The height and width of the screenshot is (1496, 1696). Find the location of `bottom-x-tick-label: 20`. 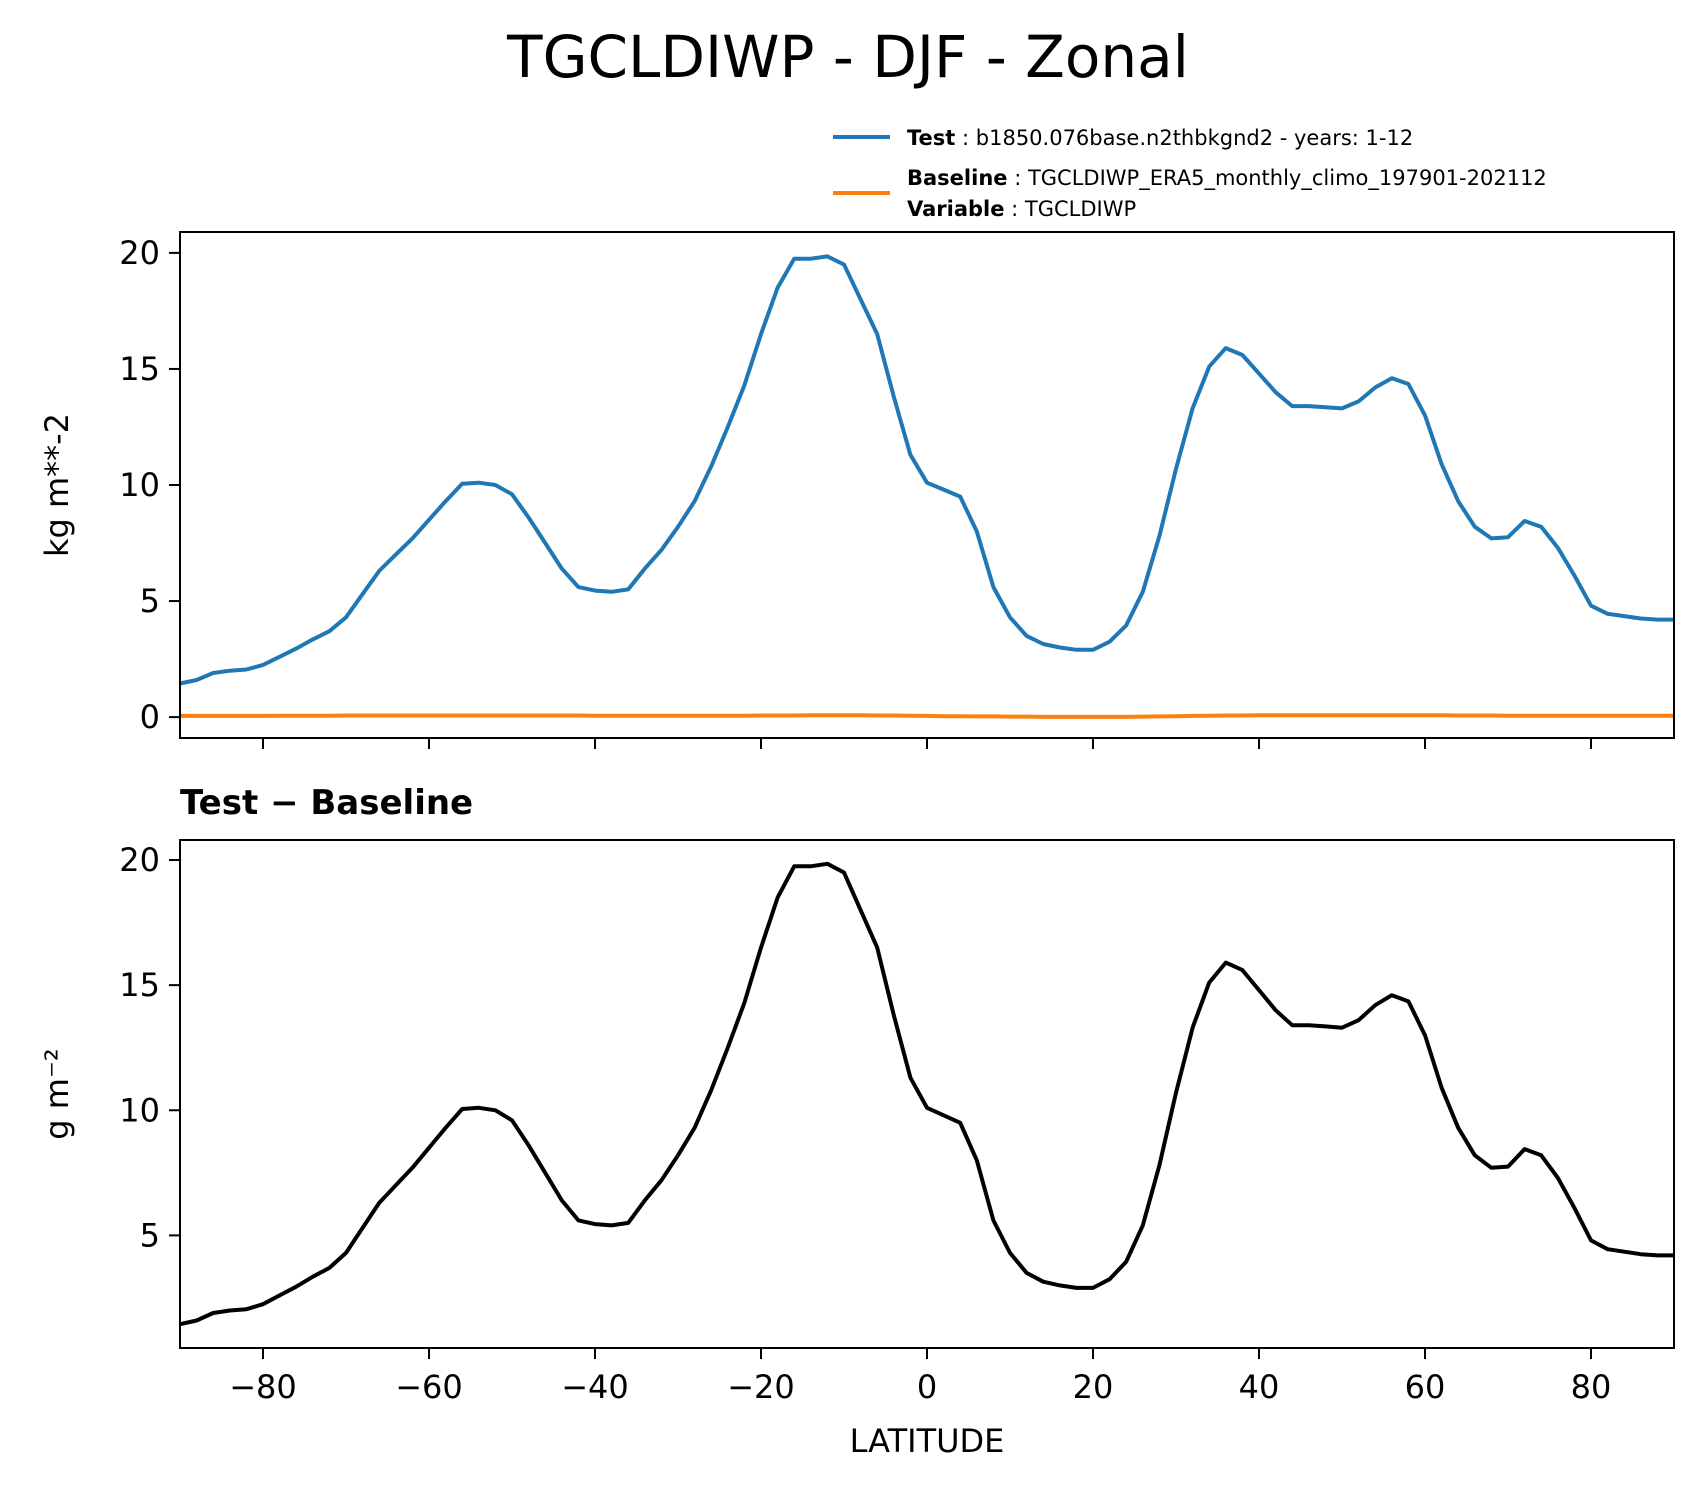

bottom-x-tick-label: 20 is located at coordinates (1093, 1387).